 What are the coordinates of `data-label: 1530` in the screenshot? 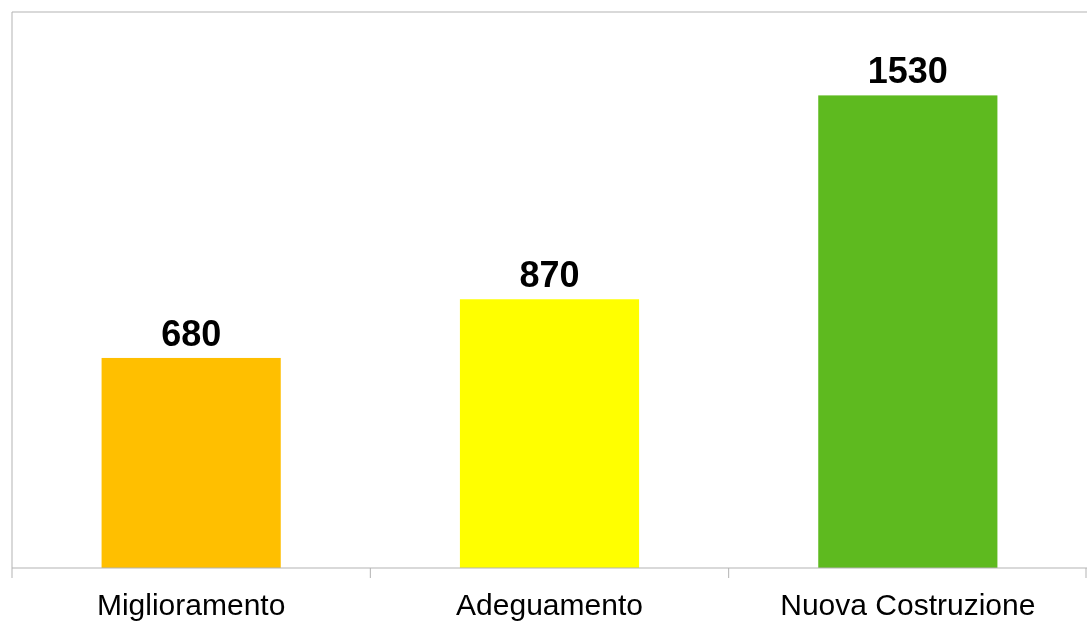 It's located at (907, 71).